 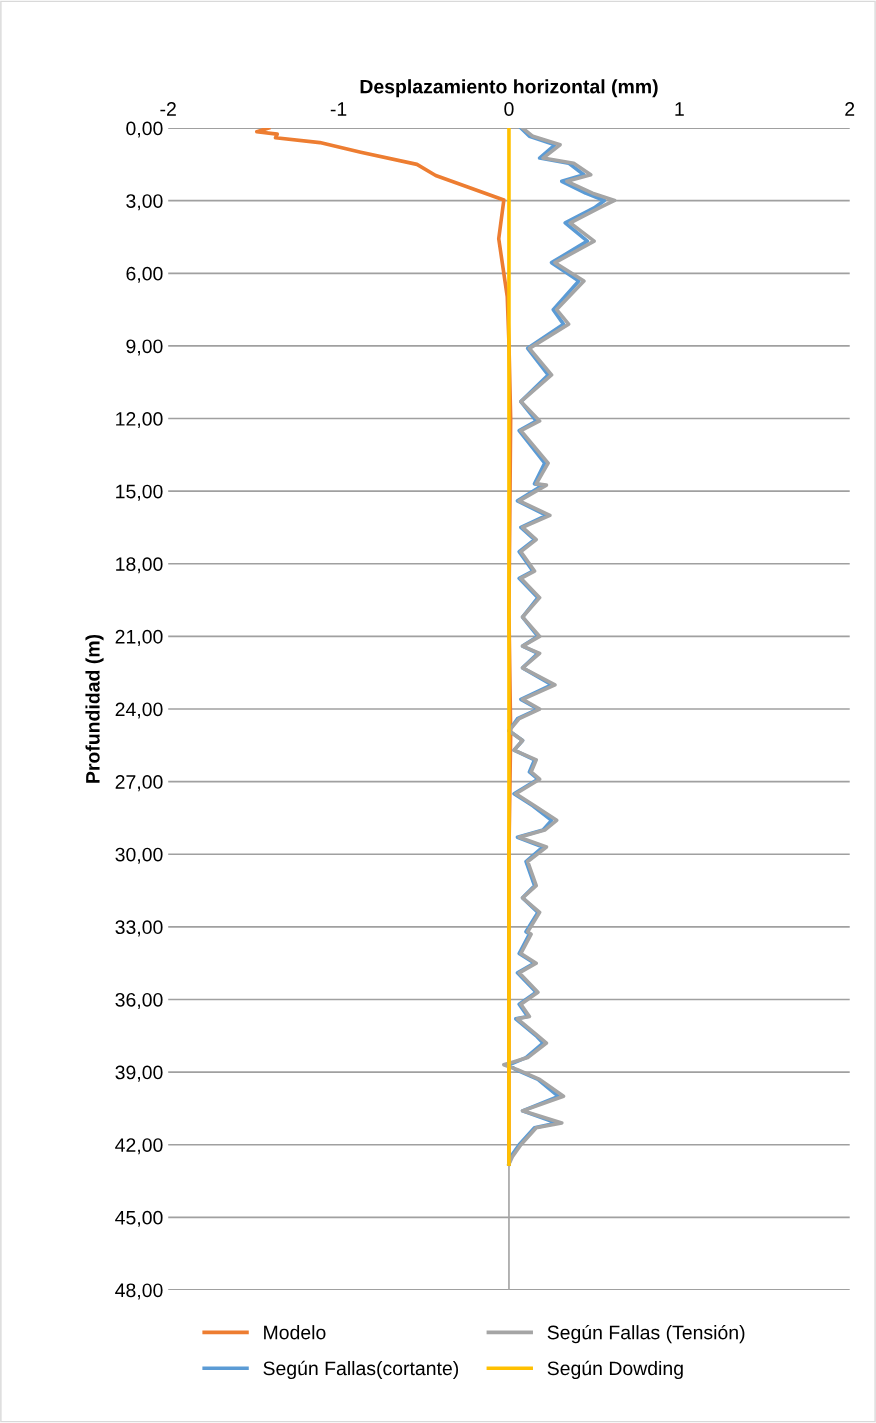 I want to click on legend-label: Según Fallas (Tensión), so click(x=646, y=1334).